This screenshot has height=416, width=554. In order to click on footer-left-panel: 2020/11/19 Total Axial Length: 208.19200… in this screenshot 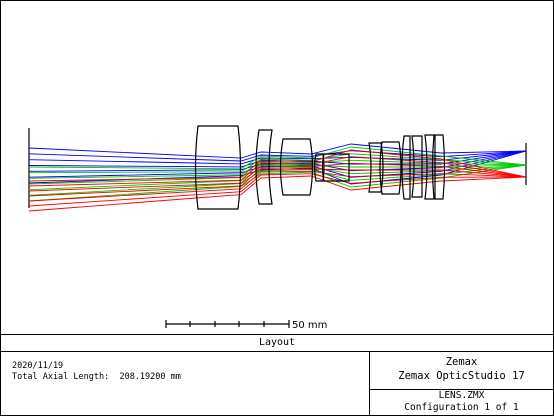, I will do `click(185, 383)`.